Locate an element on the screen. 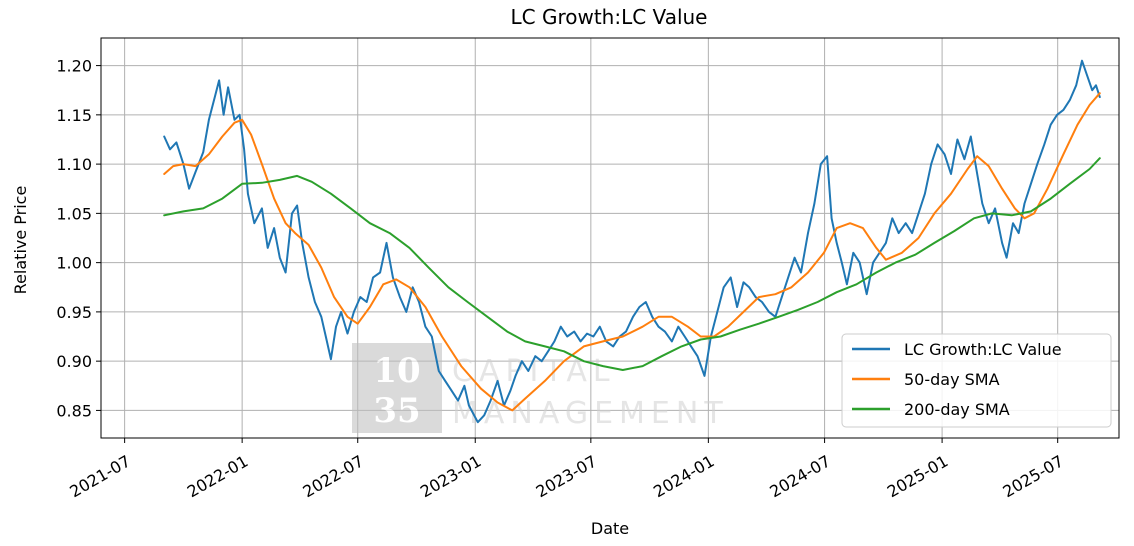 This screenshot has height=546, width=1134. y-tick-label: 1.15 is located at coordinates (74, 115).